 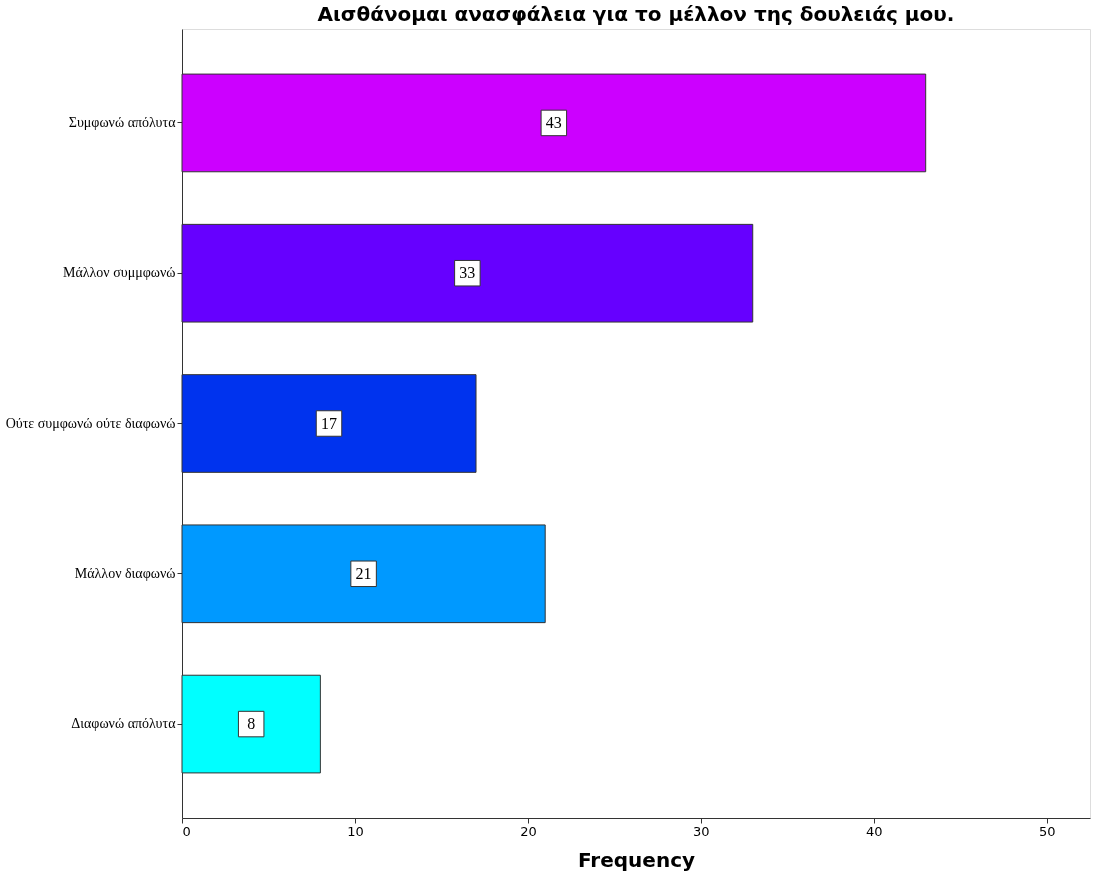 I want to click on data-label: 17, so click(x=329, y=423).